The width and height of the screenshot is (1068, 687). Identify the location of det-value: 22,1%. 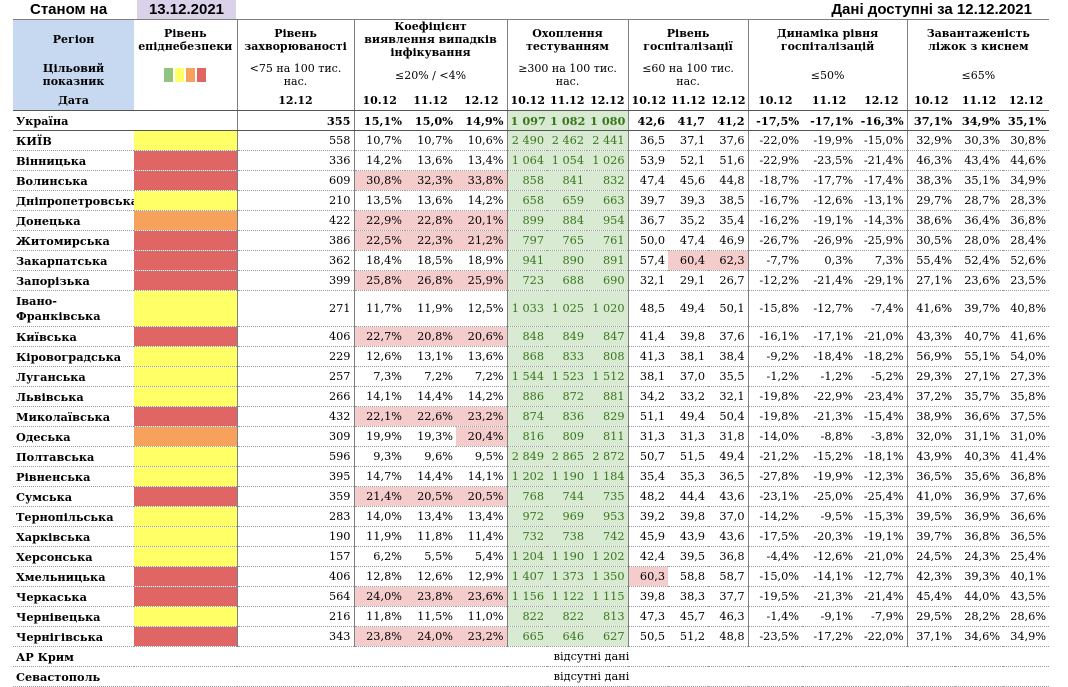
(379, 416).